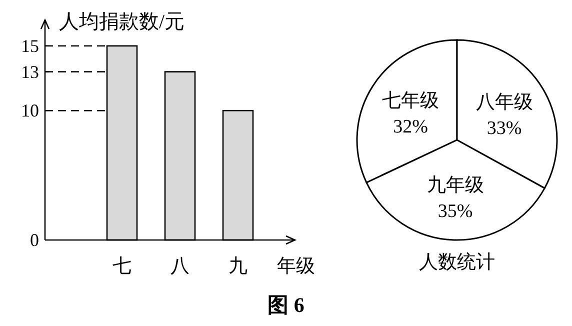  What do you see at coordinates (504, 129) in the screenshot?
I see `data-label: 33%` at bounding box center [504, 129].